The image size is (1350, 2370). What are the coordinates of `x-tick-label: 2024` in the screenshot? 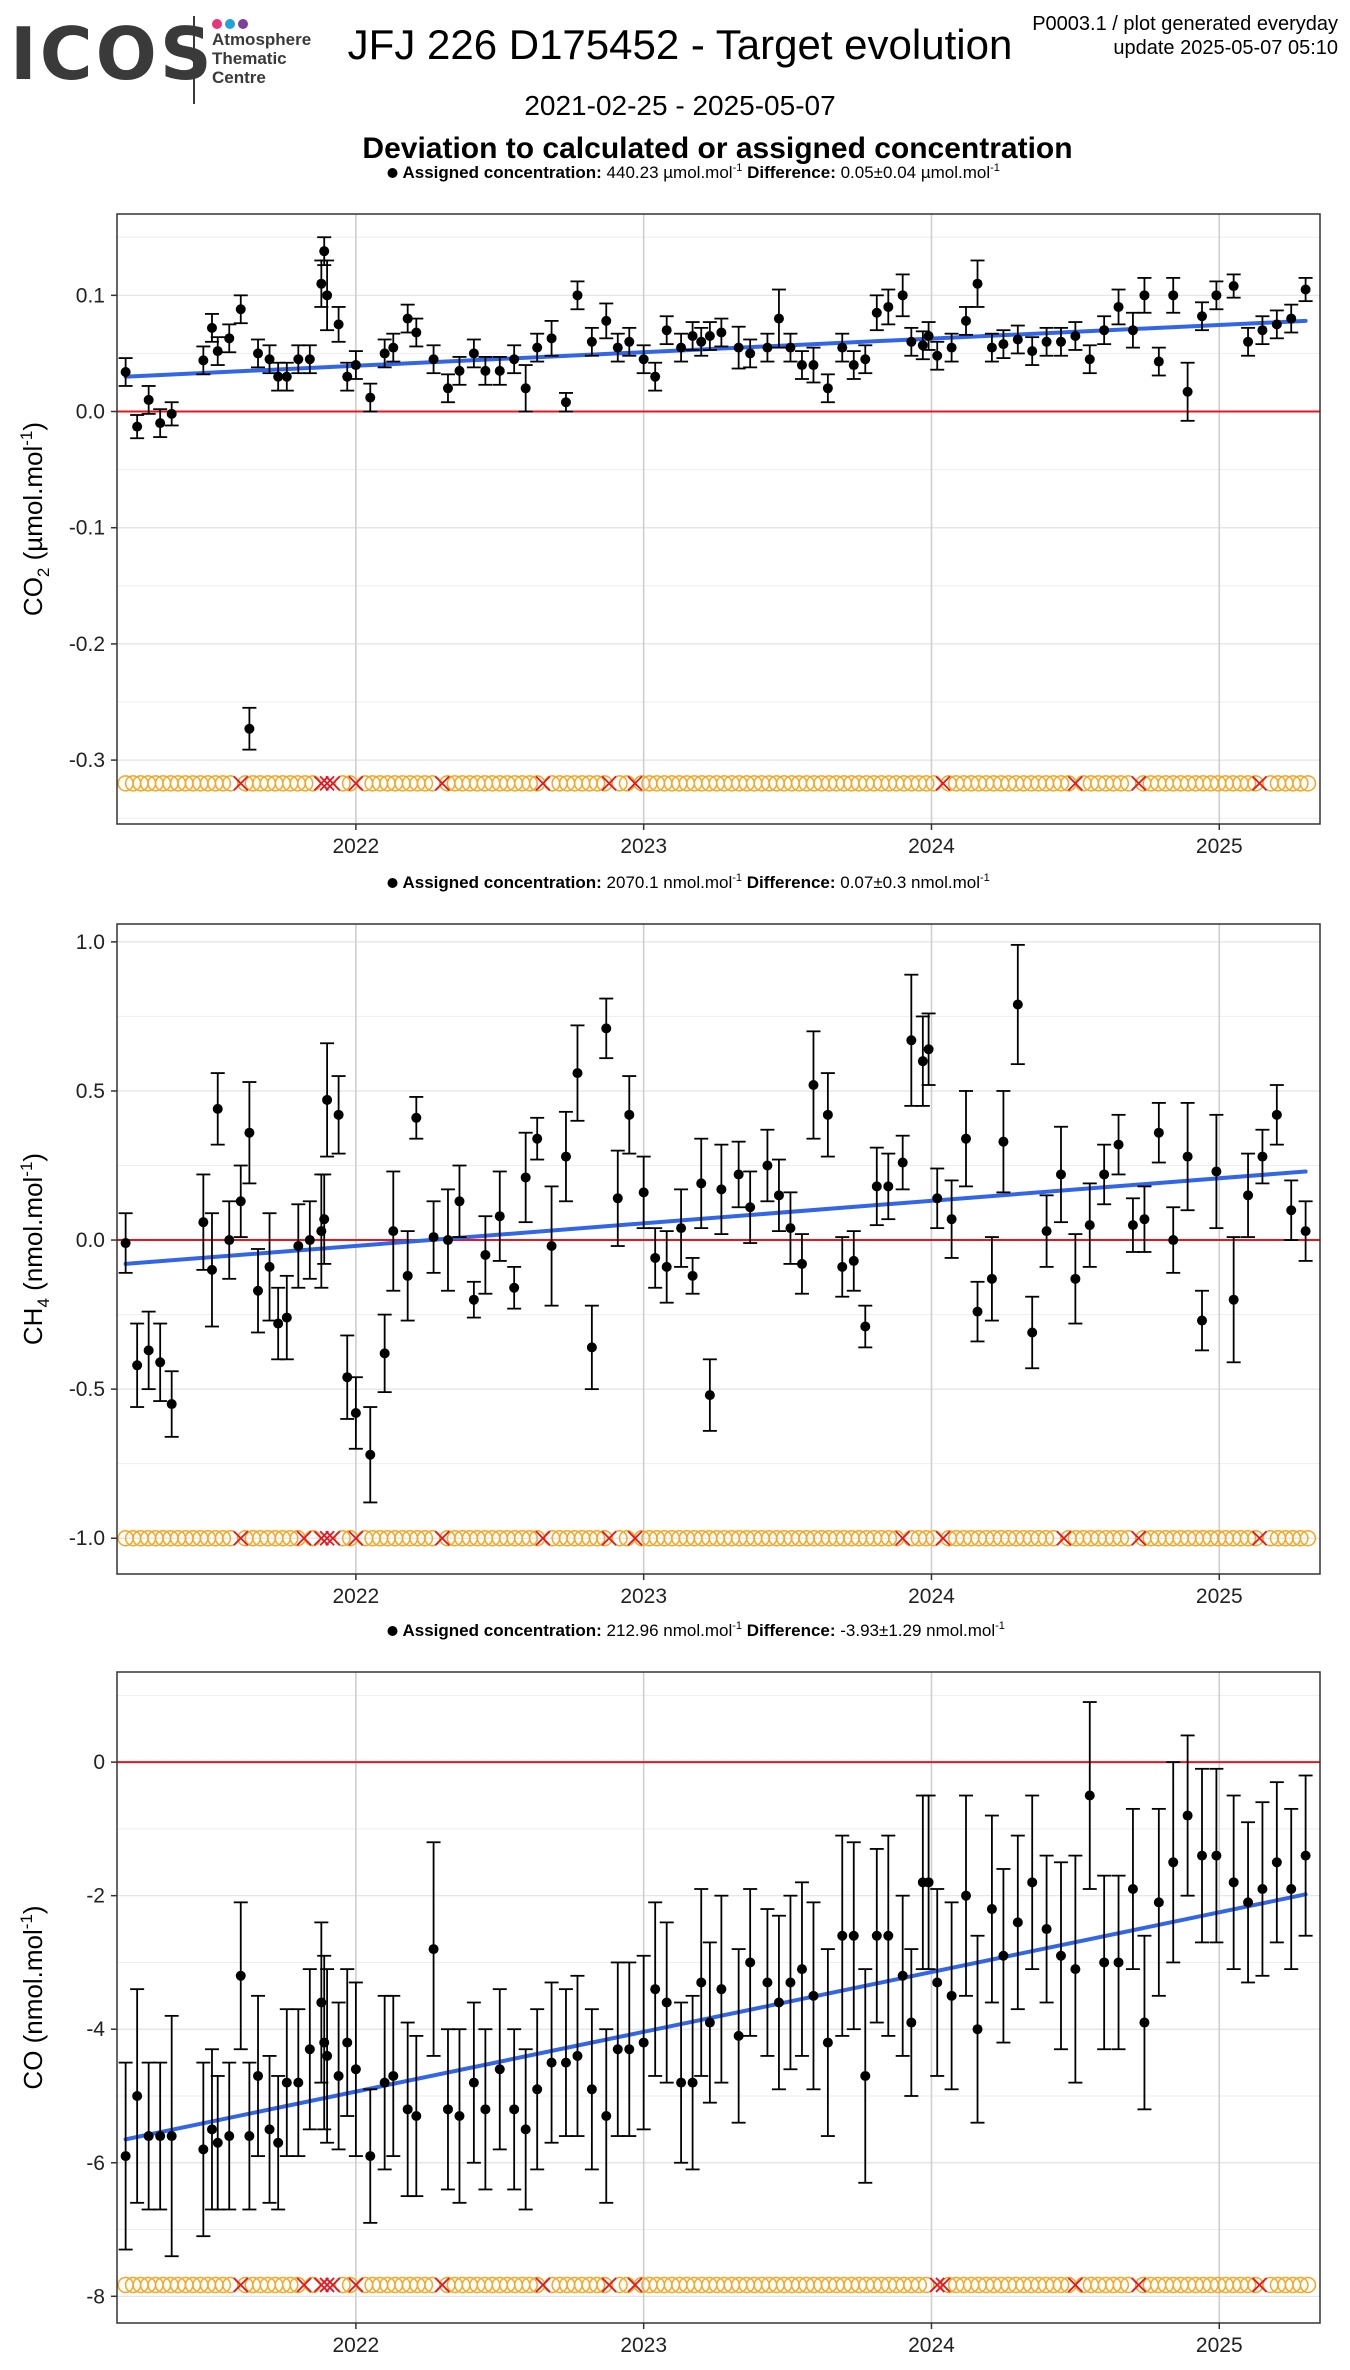 It's located at (931, 2345).